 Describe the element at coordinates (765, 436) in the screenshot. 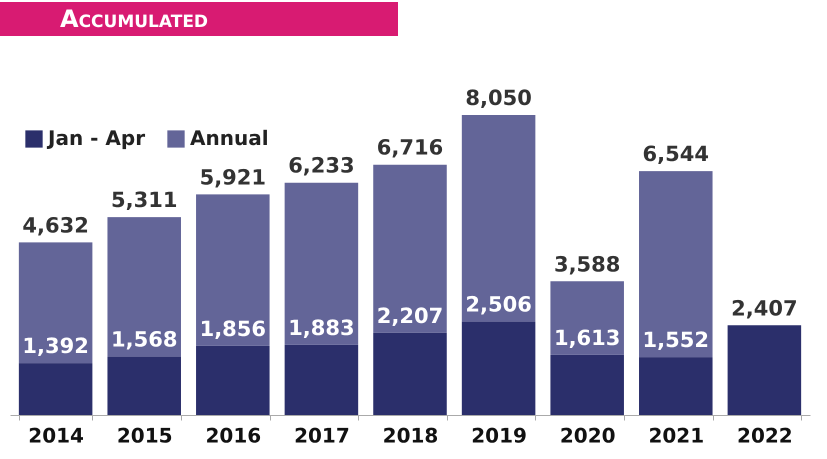

I see `x-tick-label: 2022` at that location.